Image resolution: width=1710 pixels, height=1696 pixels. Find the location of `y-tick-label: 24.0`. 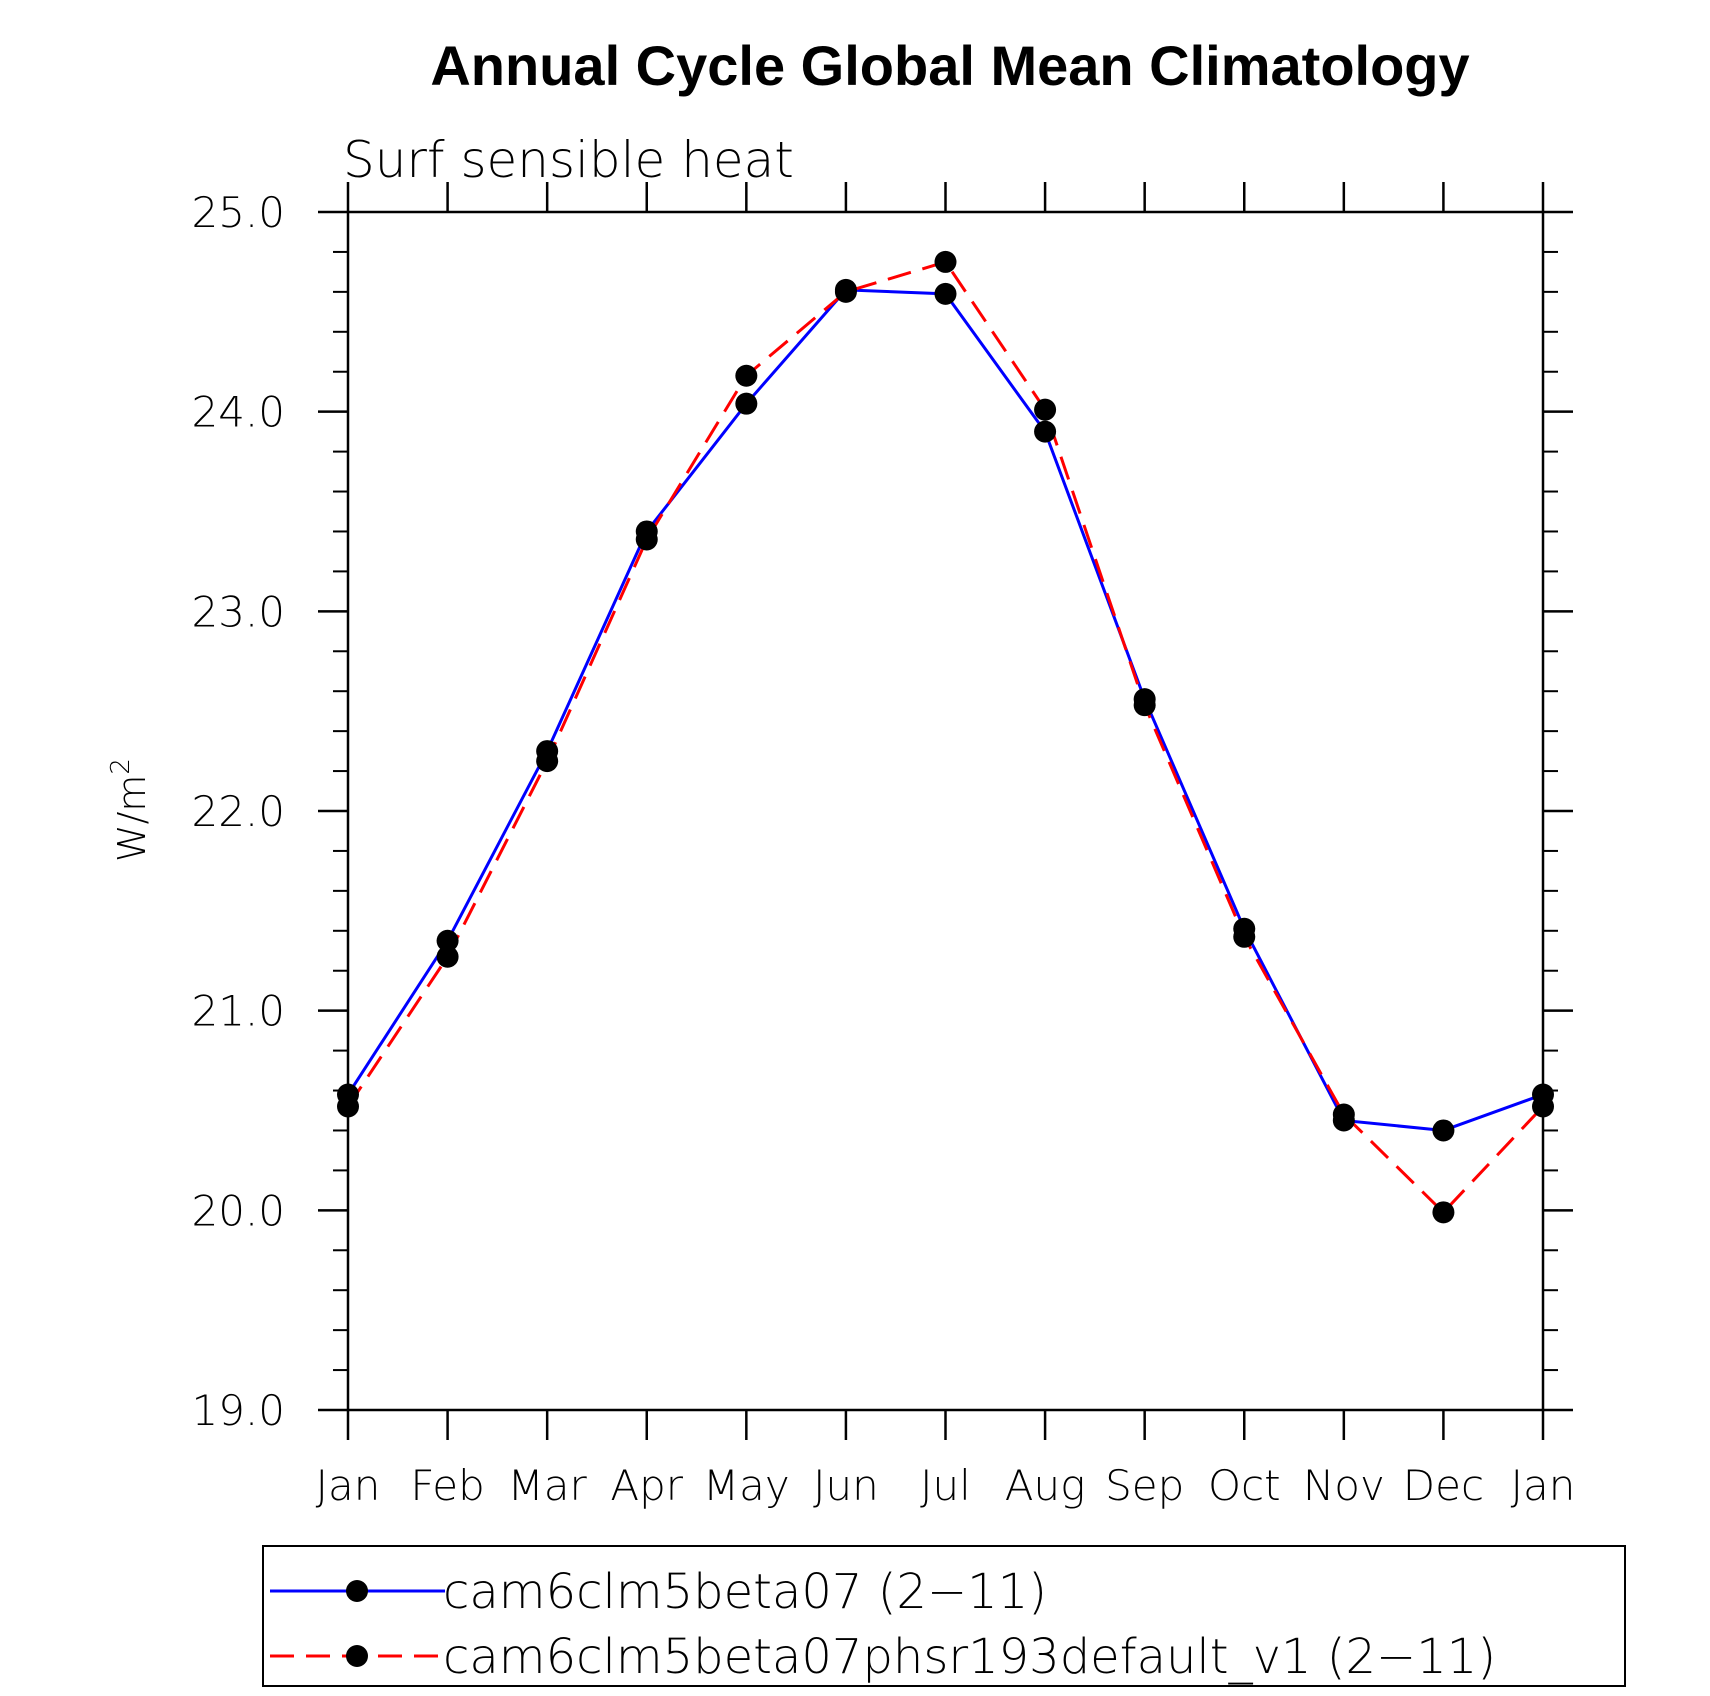

y-tick-label: 24.0 is located at coordinates (238, 412).